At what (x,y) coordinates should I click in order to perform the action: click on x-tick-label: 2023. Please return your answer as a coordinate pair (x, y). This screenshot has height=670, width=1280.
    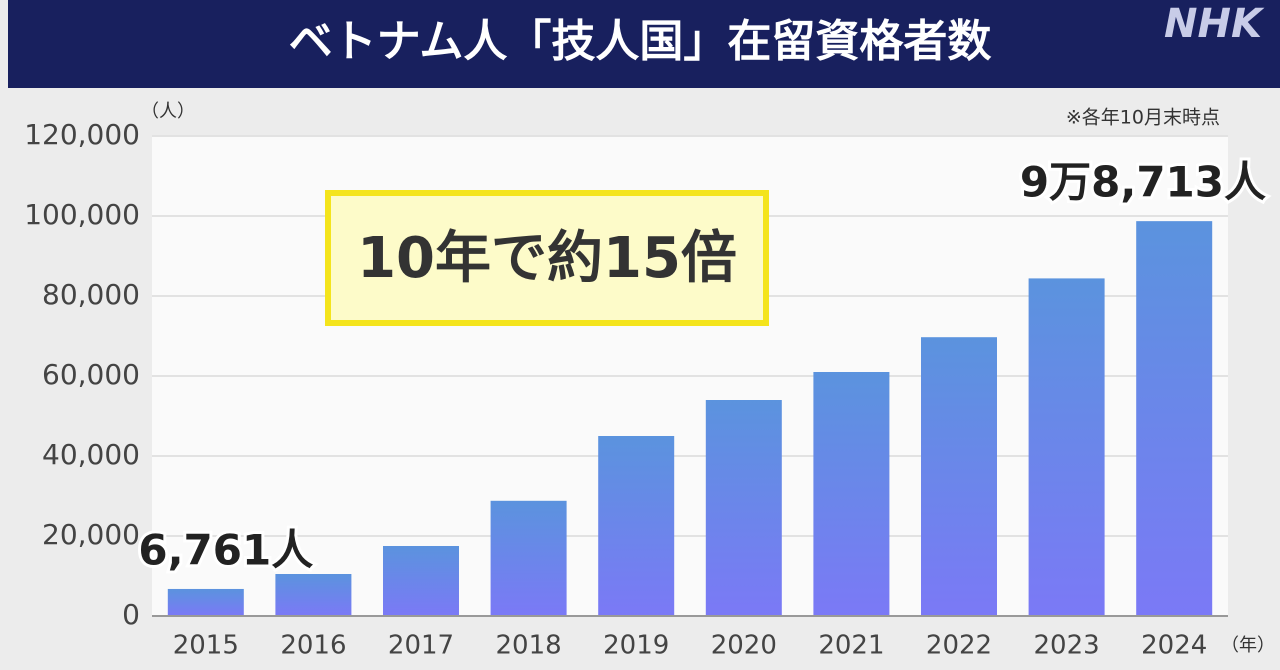
    Looking at the image, I should click on (1067, 646).